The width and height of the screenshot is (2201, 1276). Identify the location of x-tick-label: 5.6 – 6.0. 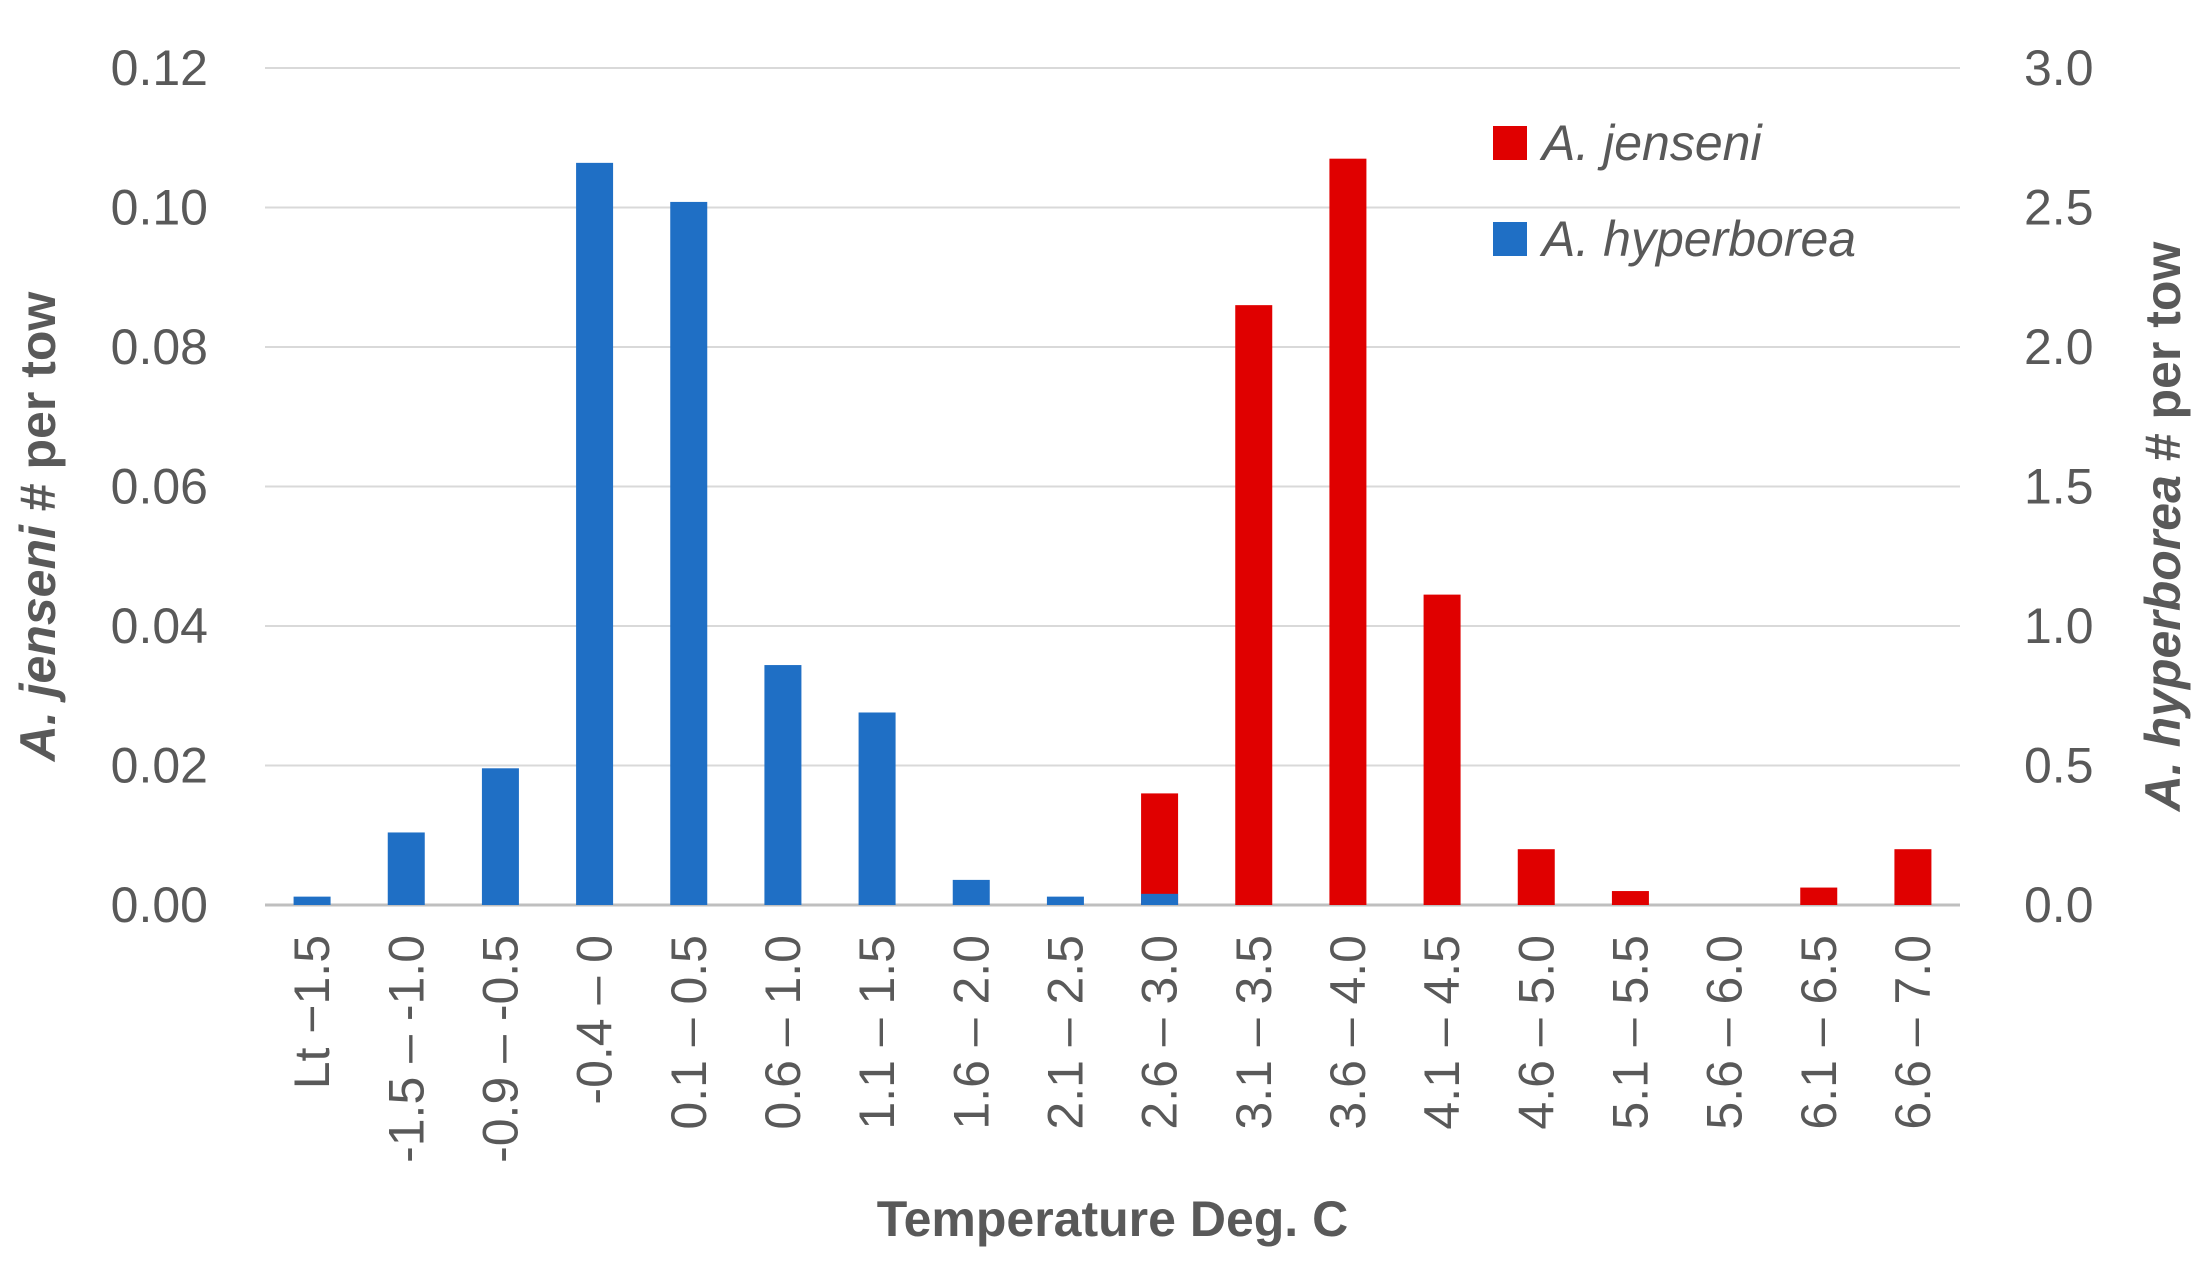
(1725, 1032).